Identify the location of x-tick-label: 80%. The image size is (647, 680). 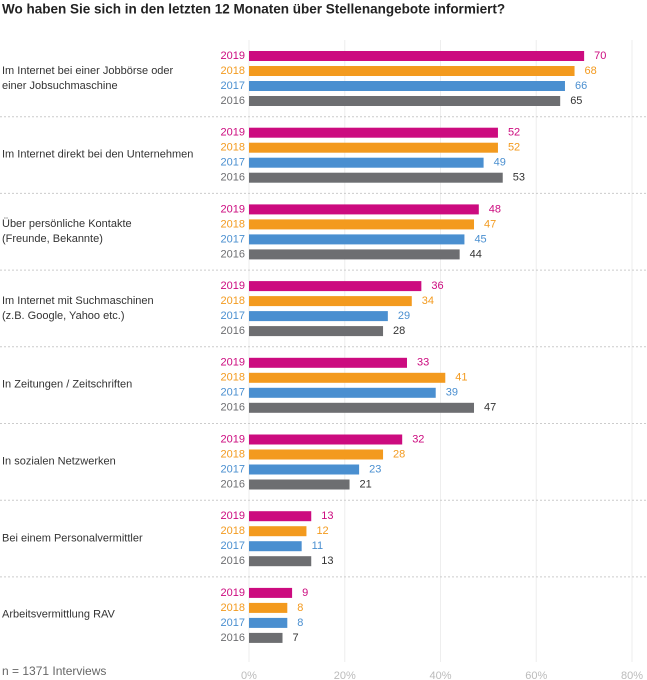
(632, 675).